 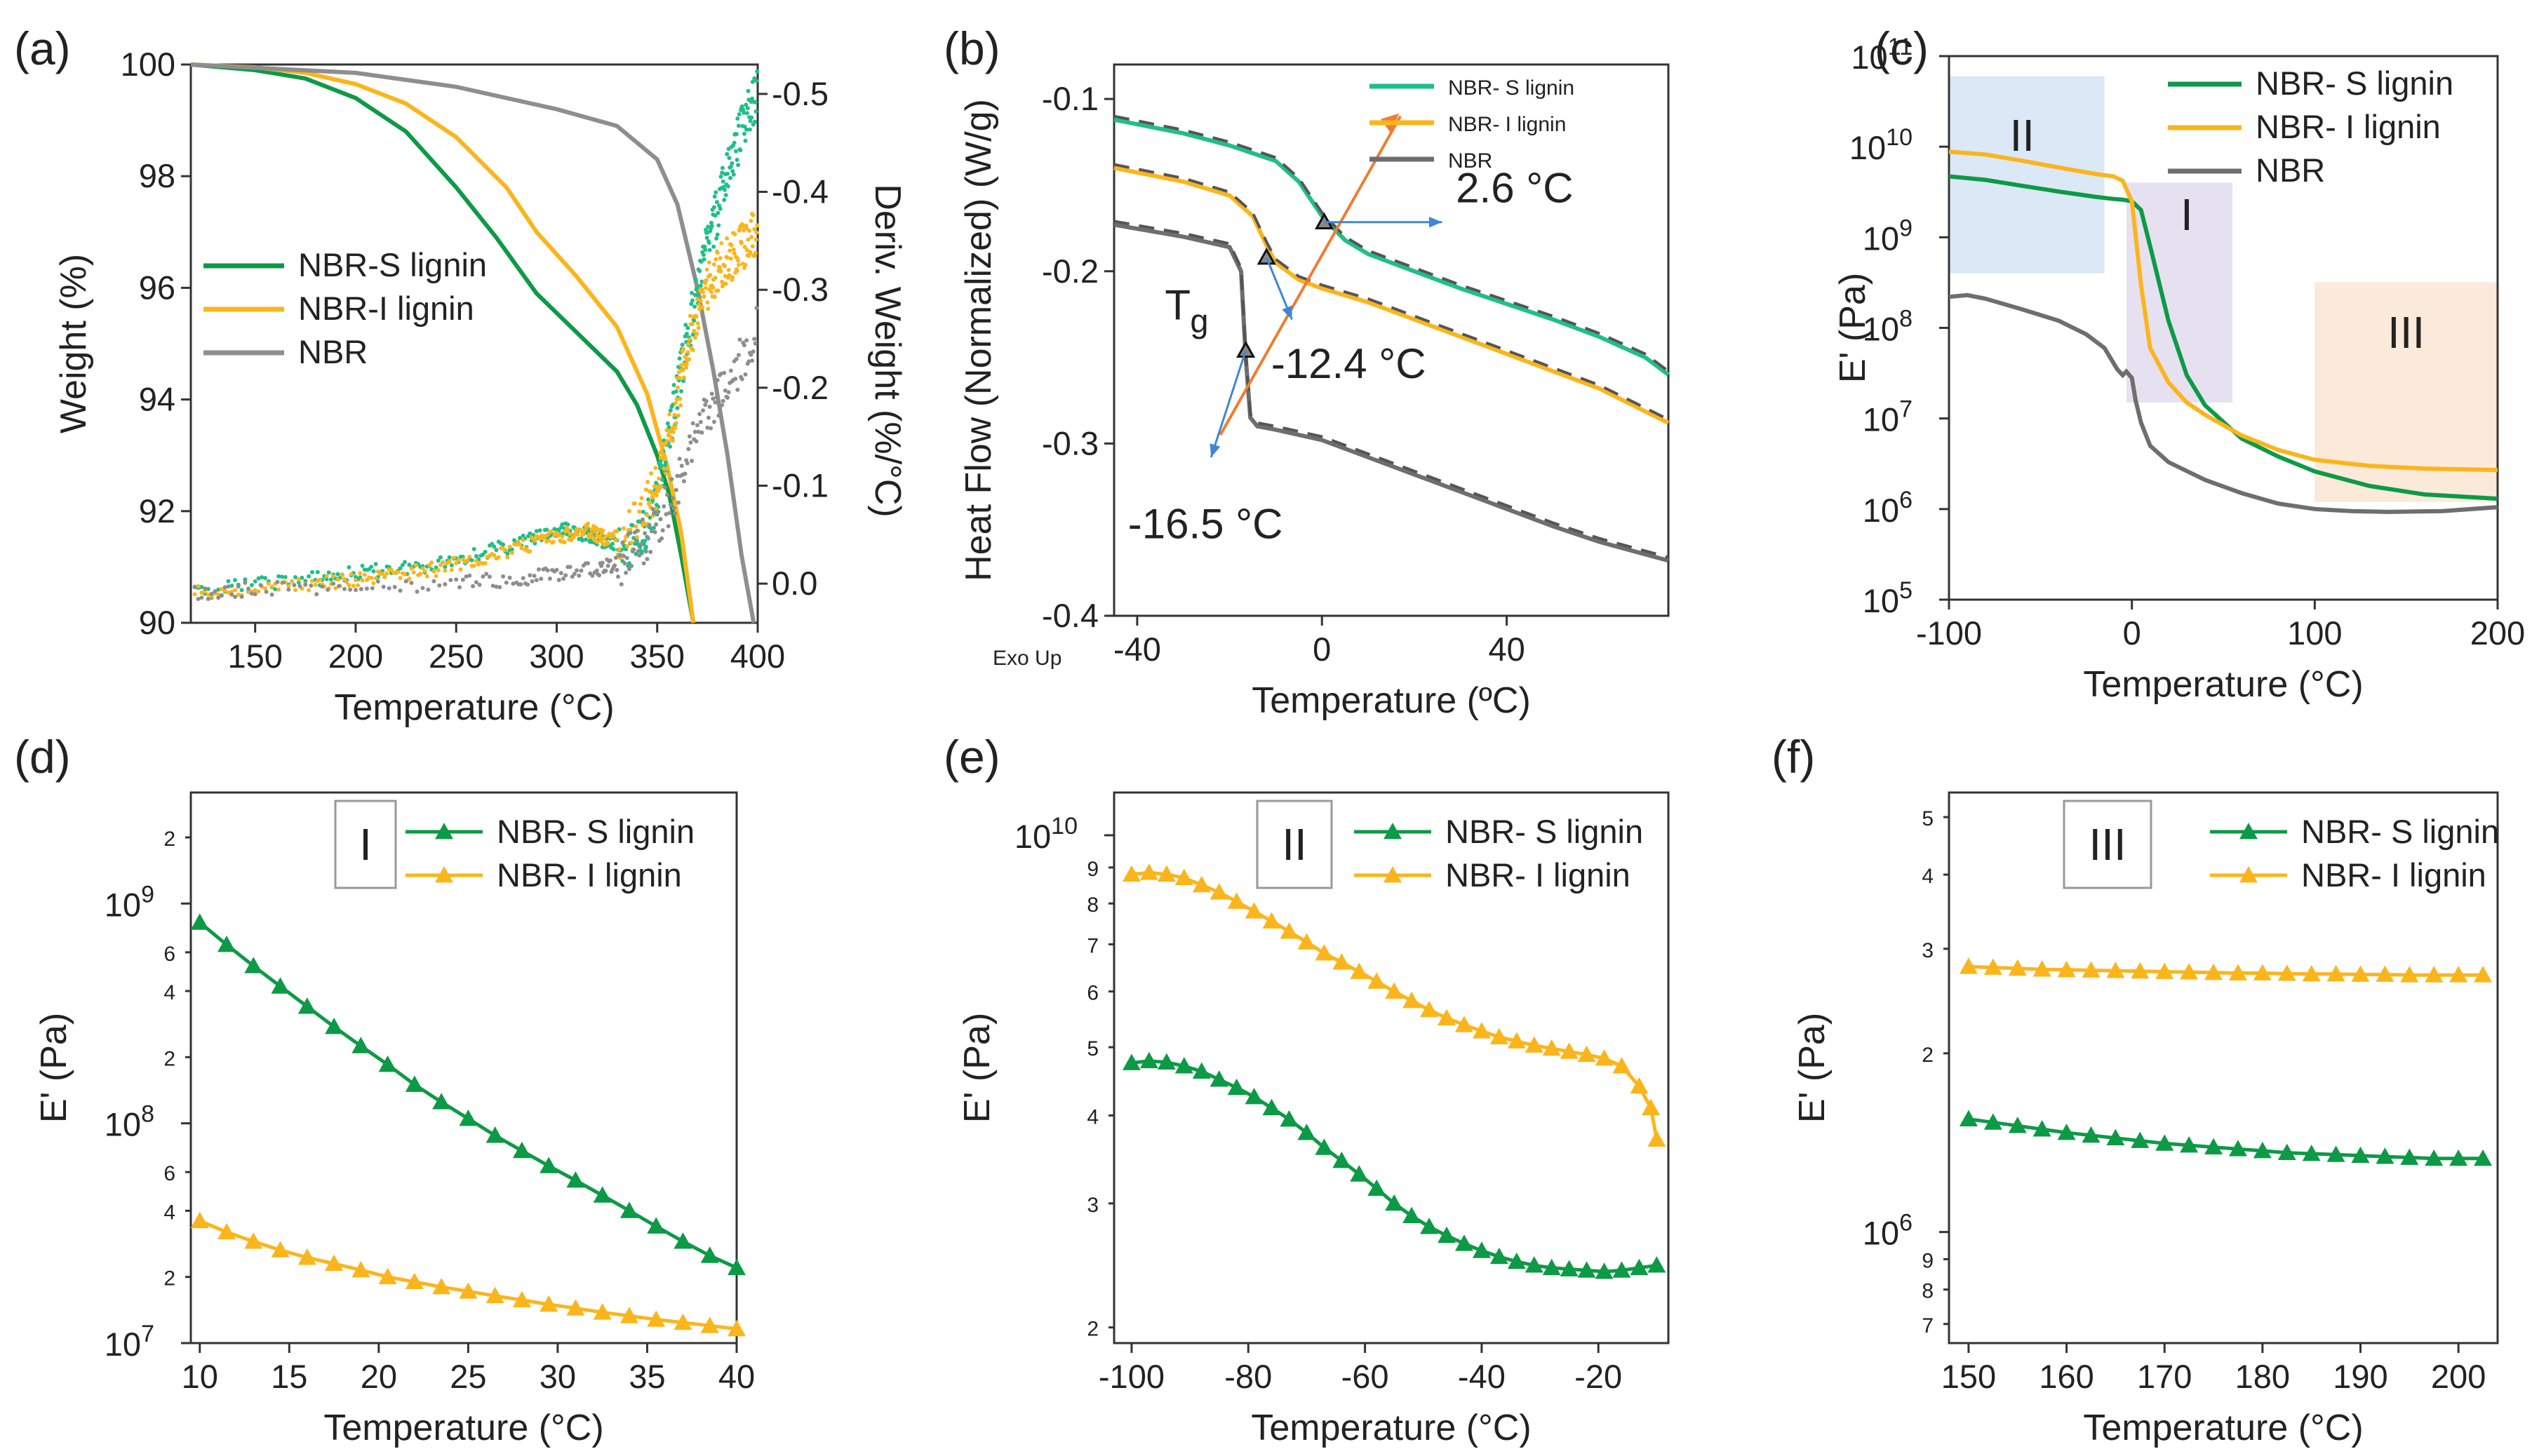 I want to click on x-tick-label: 20, so click(x=379, y=1376).